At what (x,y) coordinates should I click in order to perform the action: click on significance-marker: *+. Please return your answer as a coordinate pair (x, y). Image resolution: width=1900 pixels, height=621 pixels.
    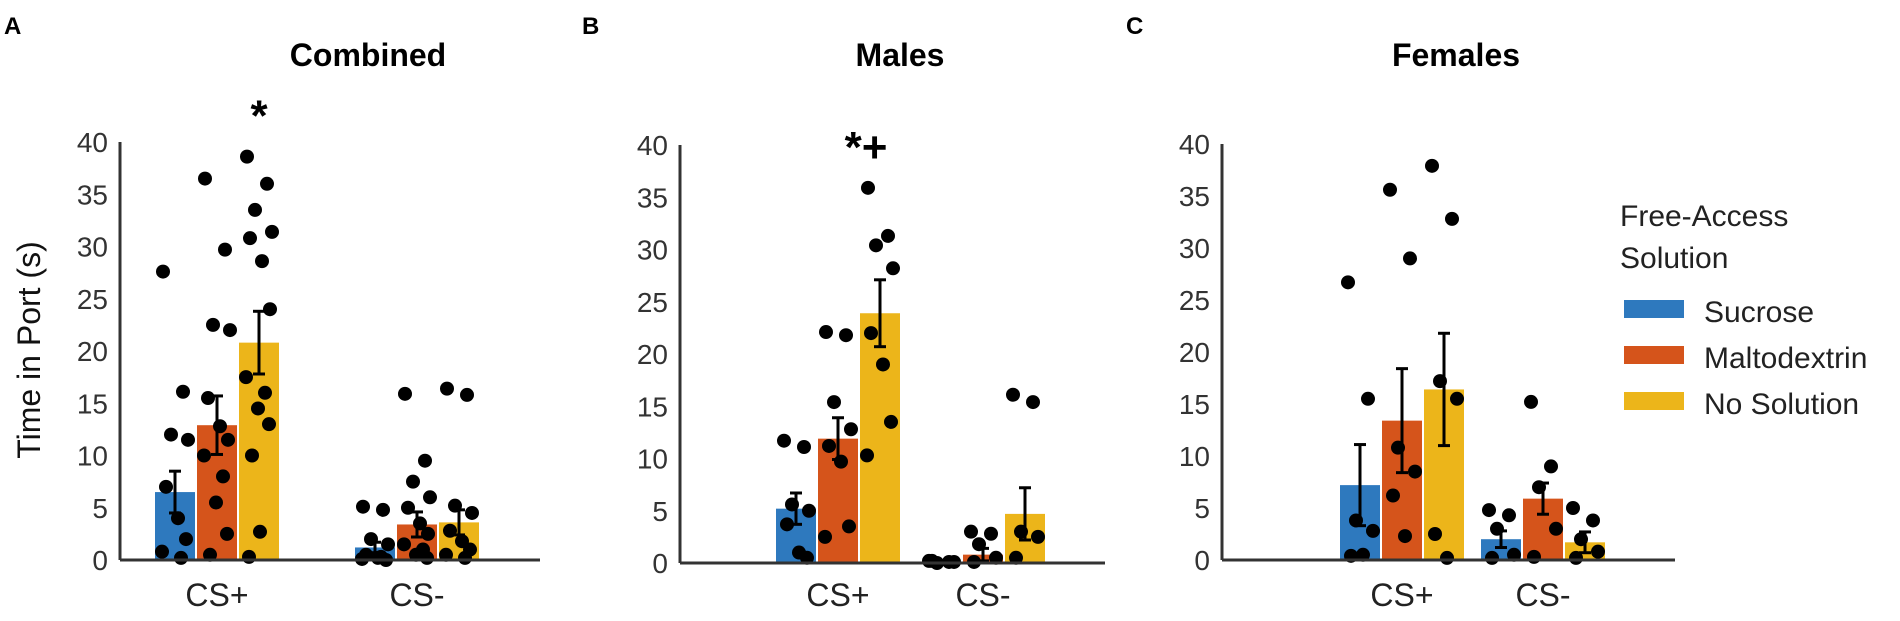
    Looking at the image, I should click on (866, 147).